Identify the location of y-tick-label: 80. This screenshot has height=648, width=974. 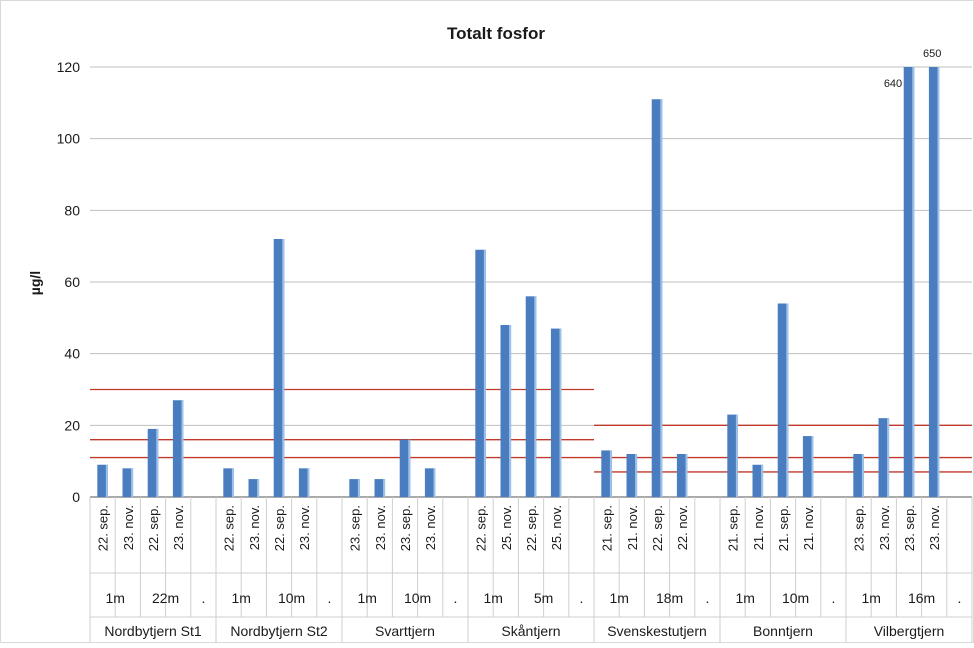
(72, 210).